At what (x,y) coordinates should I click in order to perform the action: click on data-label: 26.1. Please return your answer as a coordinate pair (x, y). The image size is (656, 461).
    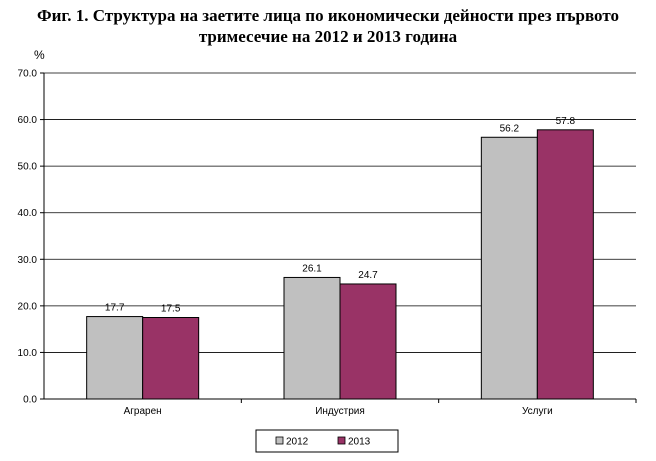
    Looking at the image, I should click on (312, 268).